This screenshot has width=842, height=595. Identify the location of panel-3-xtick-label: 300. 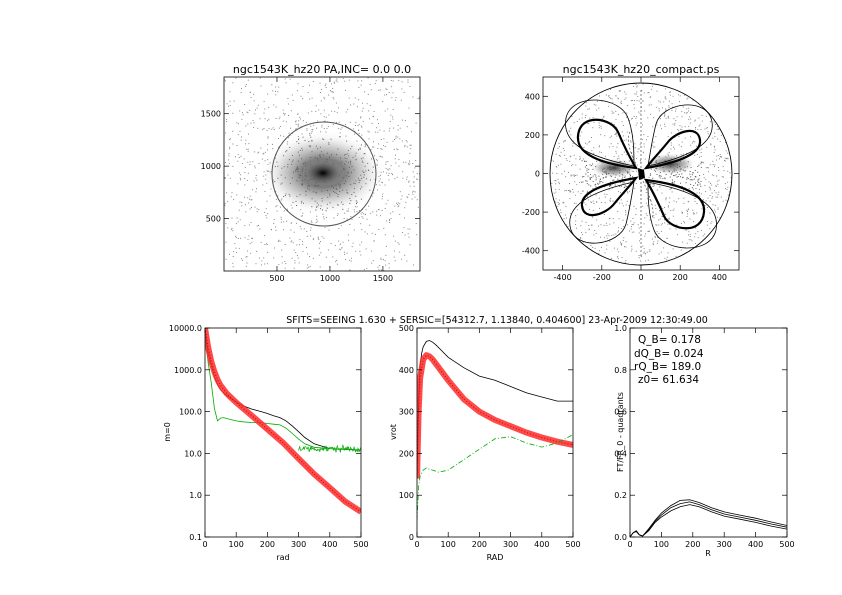
(298, 544).